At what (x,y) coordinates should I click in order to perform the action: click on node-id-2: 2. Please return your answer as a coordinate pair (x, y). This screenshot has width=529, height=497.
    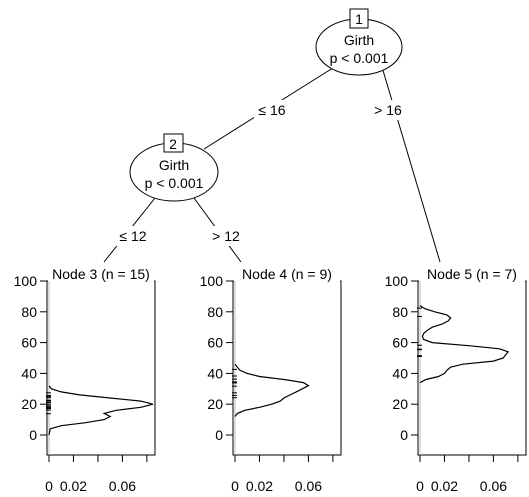
    Looking at the image, I should click on (173, 144).